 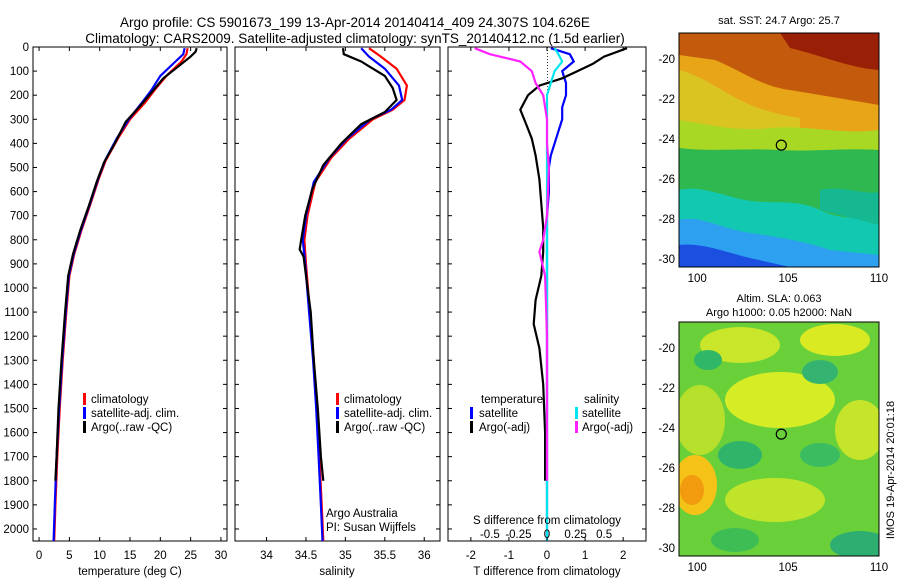 I want to click on stick-label-3: 0.25, so click(x=575, y=535).